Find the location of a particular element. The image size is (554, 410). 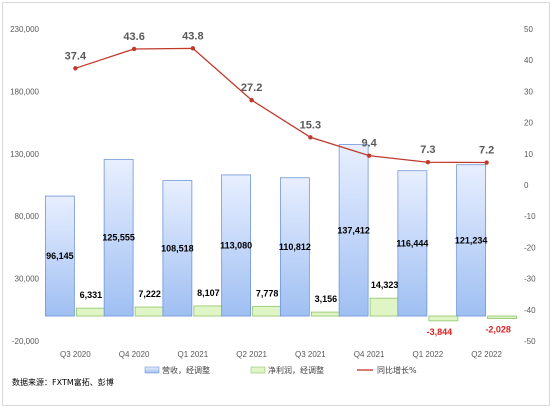

growth-value-label: 43.6 is located at coordinates (133, 37).